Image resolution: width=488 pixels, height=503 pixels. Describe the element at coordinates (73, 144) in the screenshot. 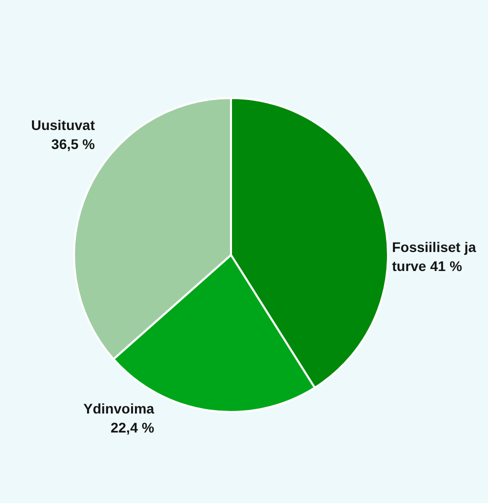

I see `data-label: 36,5 %` at that location.